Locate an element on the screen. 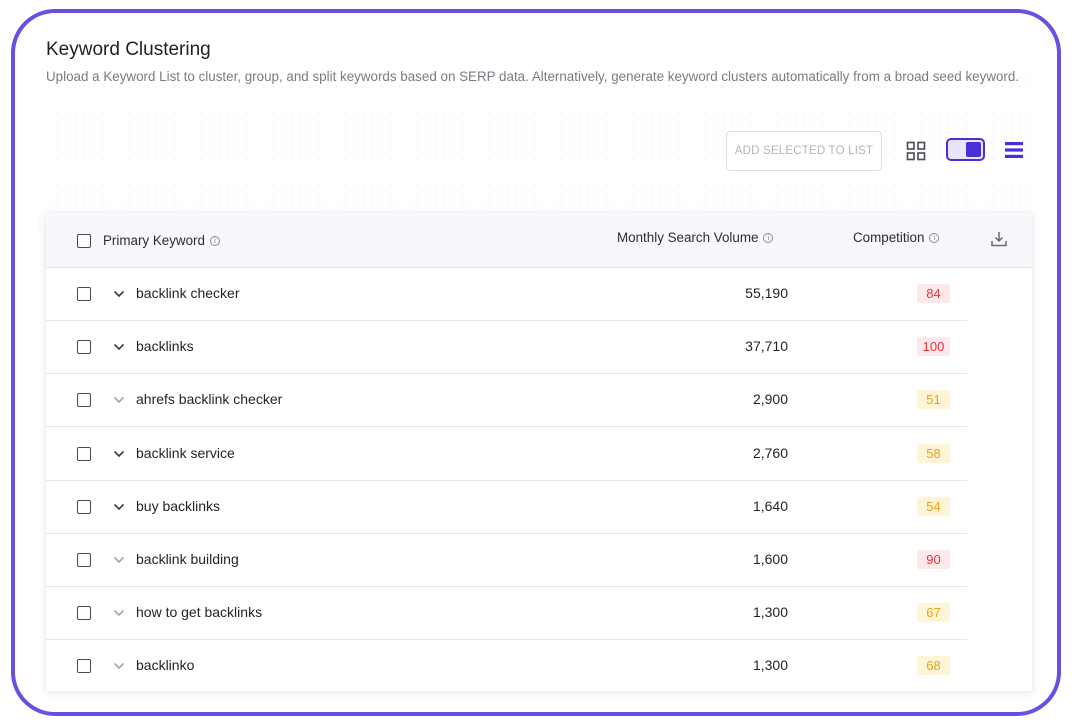 The height and width of the screenshot is (724, 1072). table-row: backlinks 37,710 100 is located at coordinates (506, 348).